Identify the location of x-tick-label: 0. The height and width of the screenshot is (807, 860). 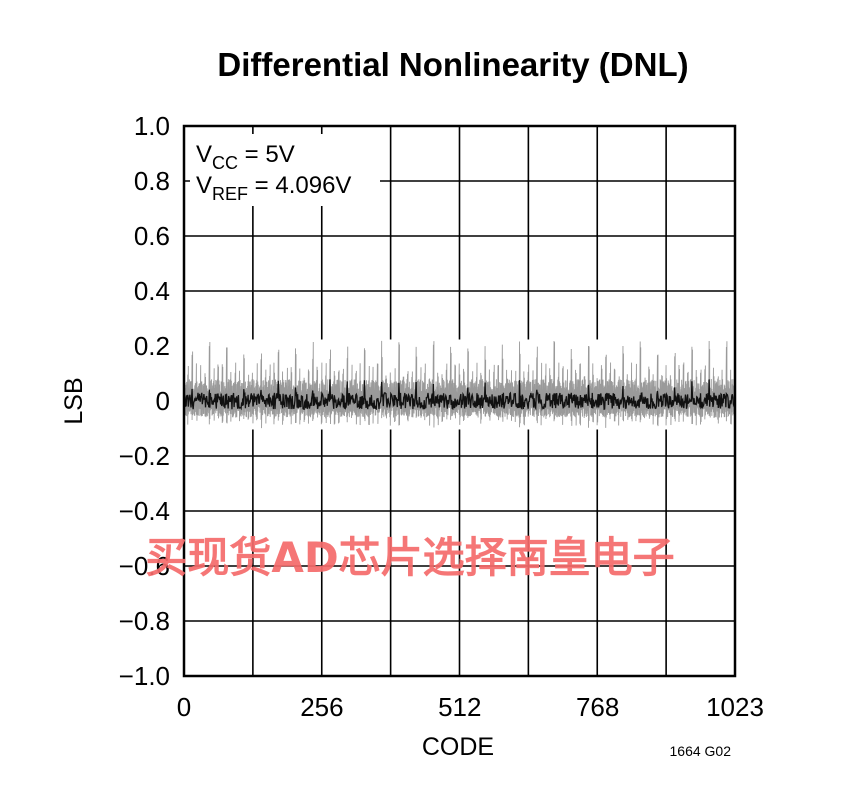
(184, 707).